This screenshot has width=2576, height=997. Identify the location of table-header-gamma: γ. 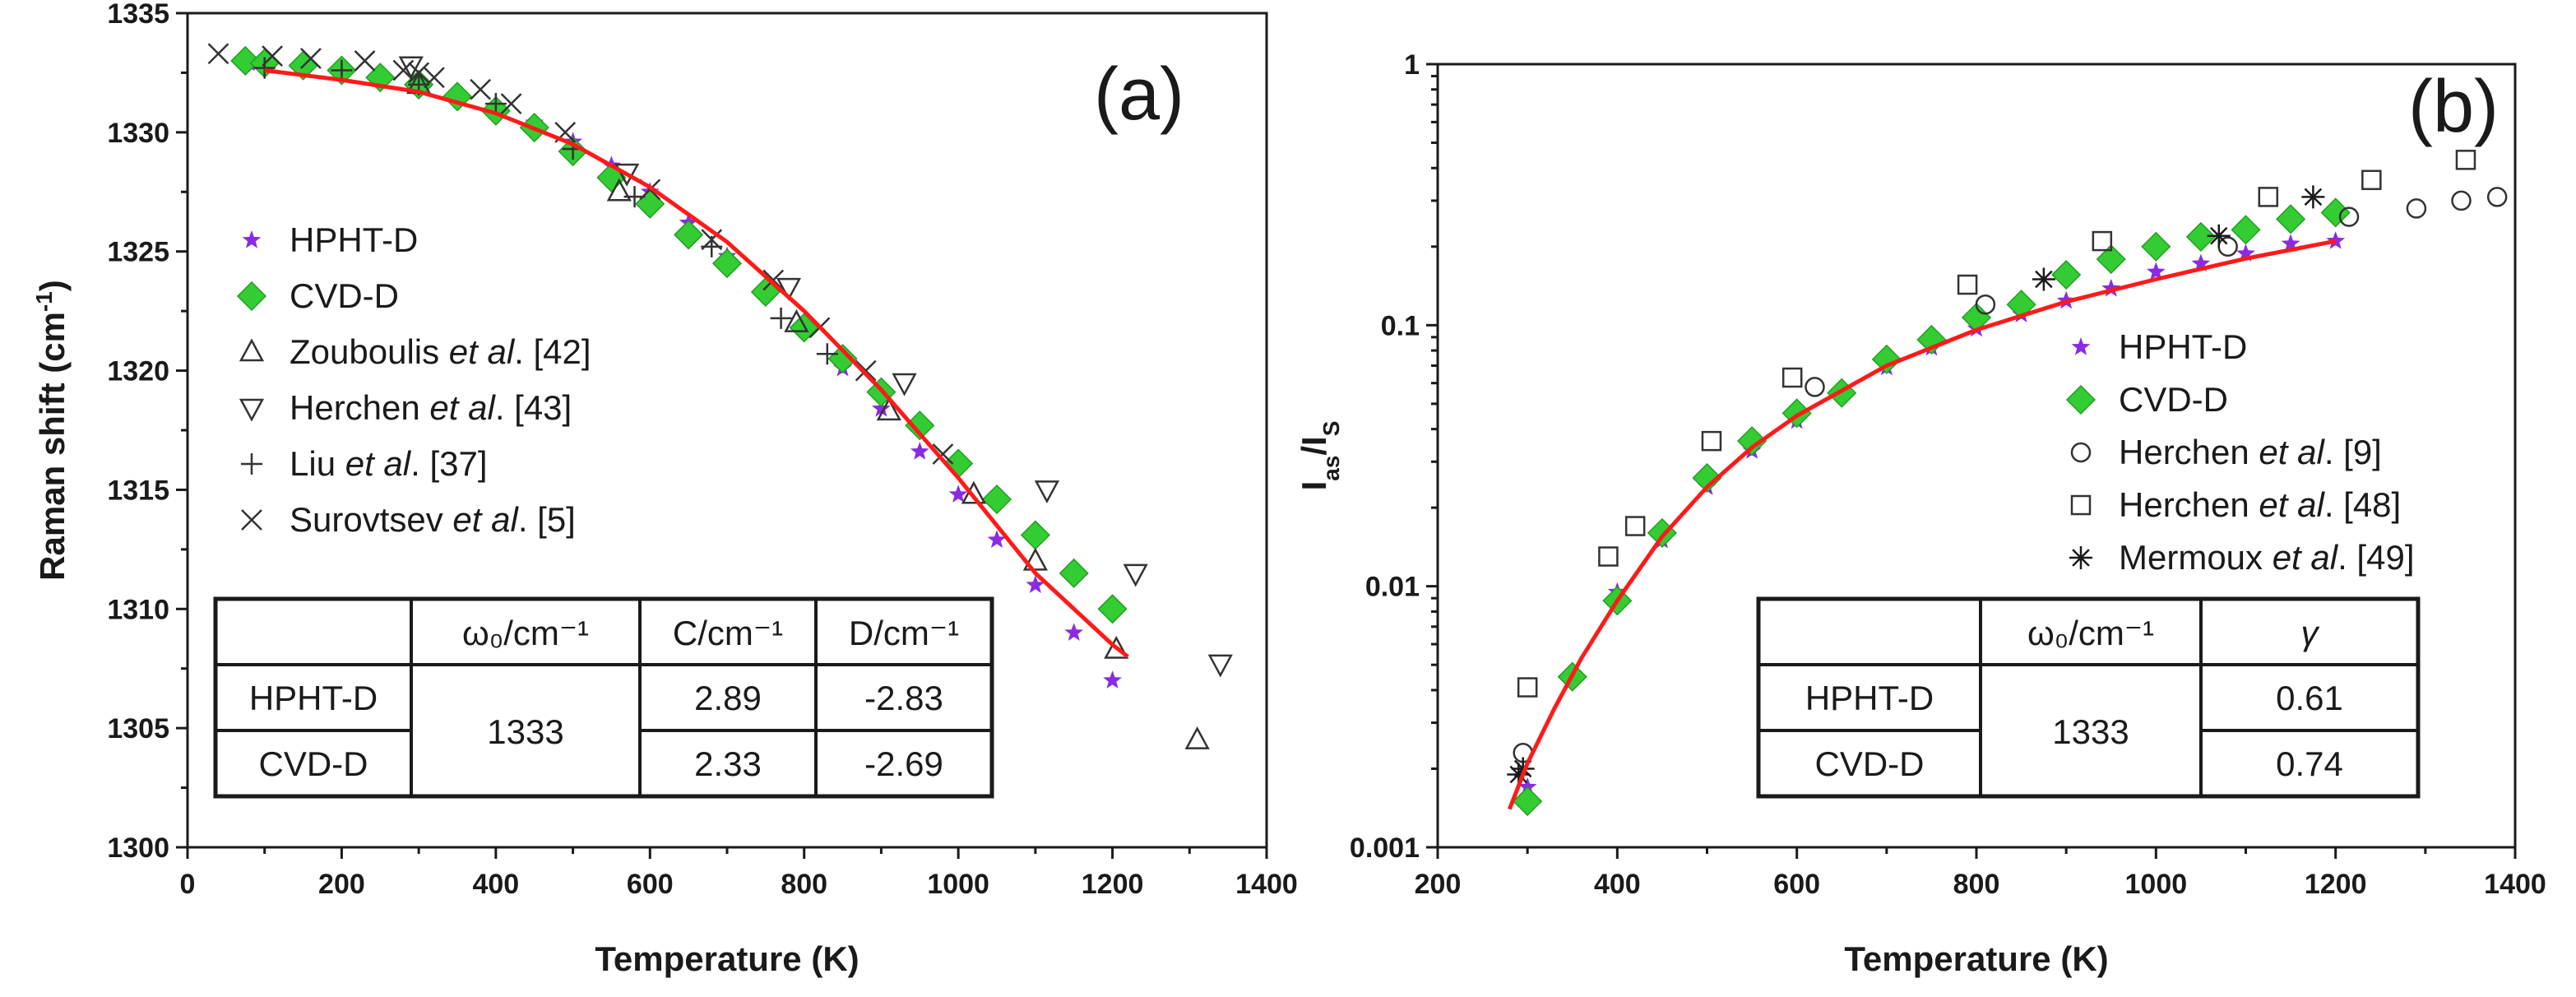
(2310, 633).